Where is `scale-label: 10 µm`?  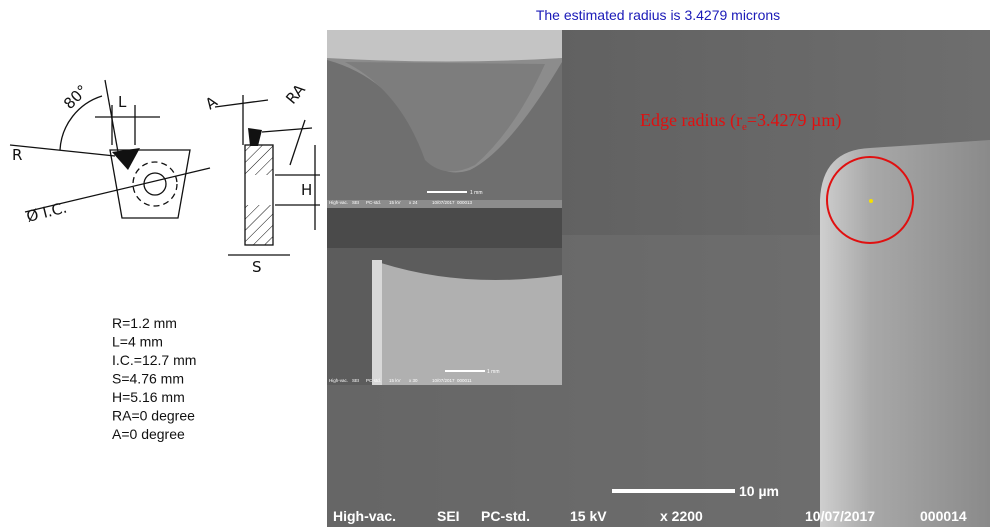
scale-label: 10 µm is located at coordinates (759, 491).